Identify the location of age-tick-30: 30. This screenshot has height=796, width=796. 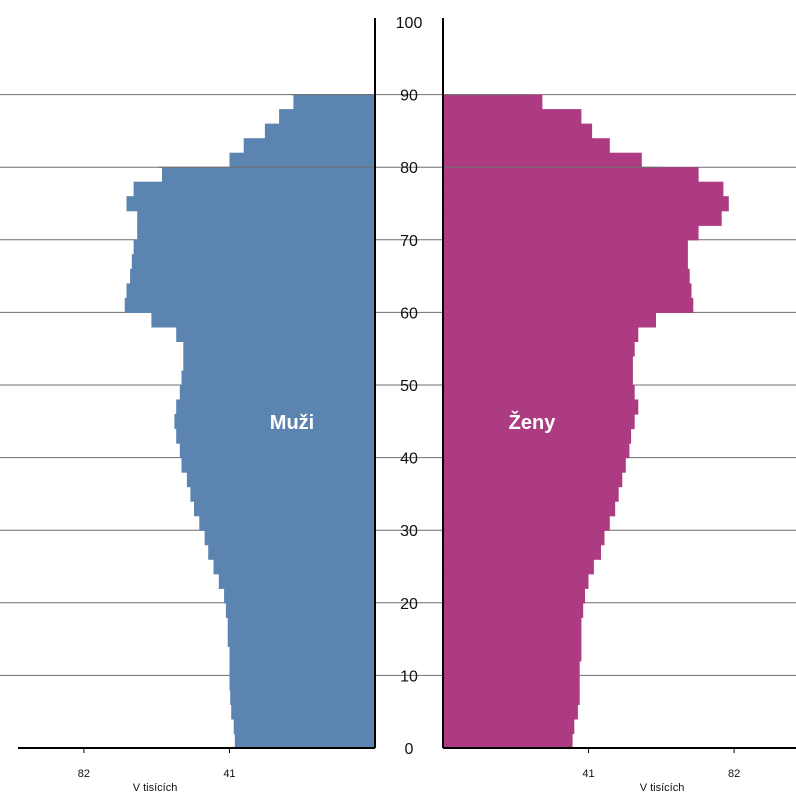
(409, 531).